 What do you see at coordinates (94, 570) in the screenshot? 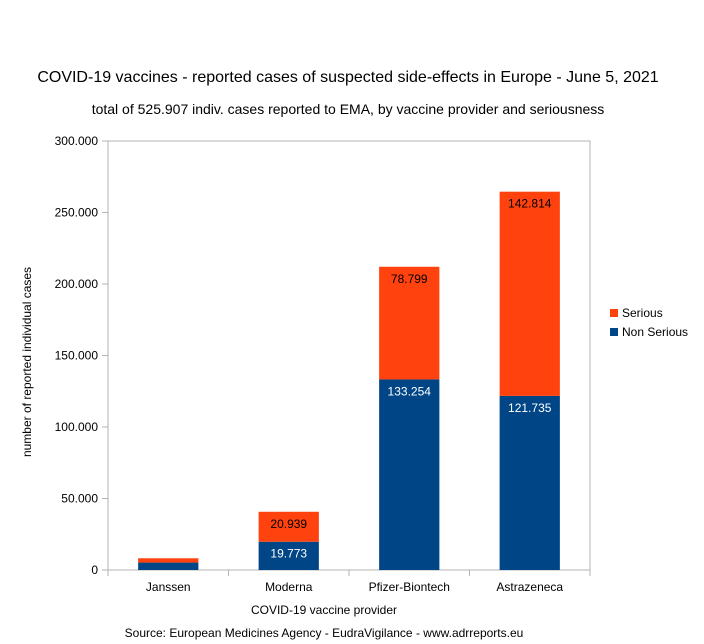
I see `y-tick-label: 0` at bounding box center [94, 570].